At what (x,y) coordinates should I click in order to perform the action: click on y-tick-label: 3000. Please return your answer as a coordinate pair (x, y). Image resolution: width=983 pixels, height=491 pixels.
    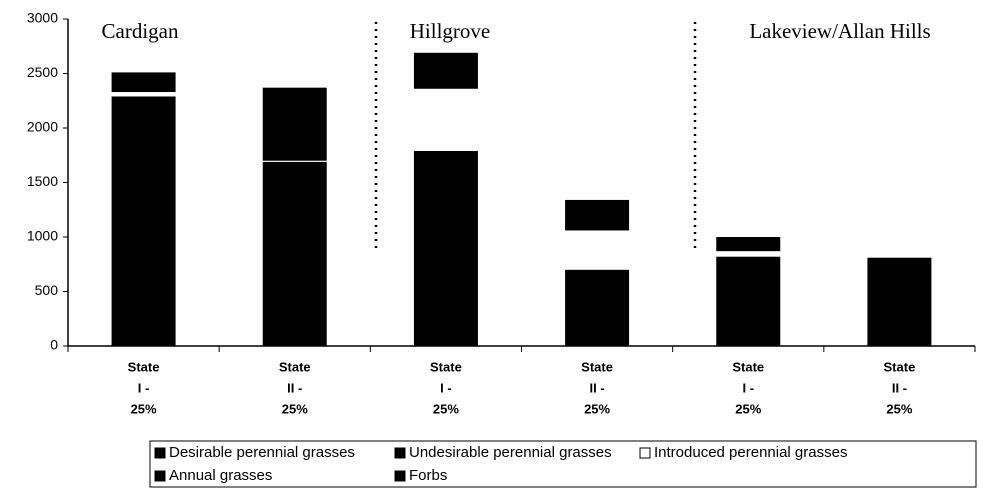
    Looking at the image, I should click on (42, 18).